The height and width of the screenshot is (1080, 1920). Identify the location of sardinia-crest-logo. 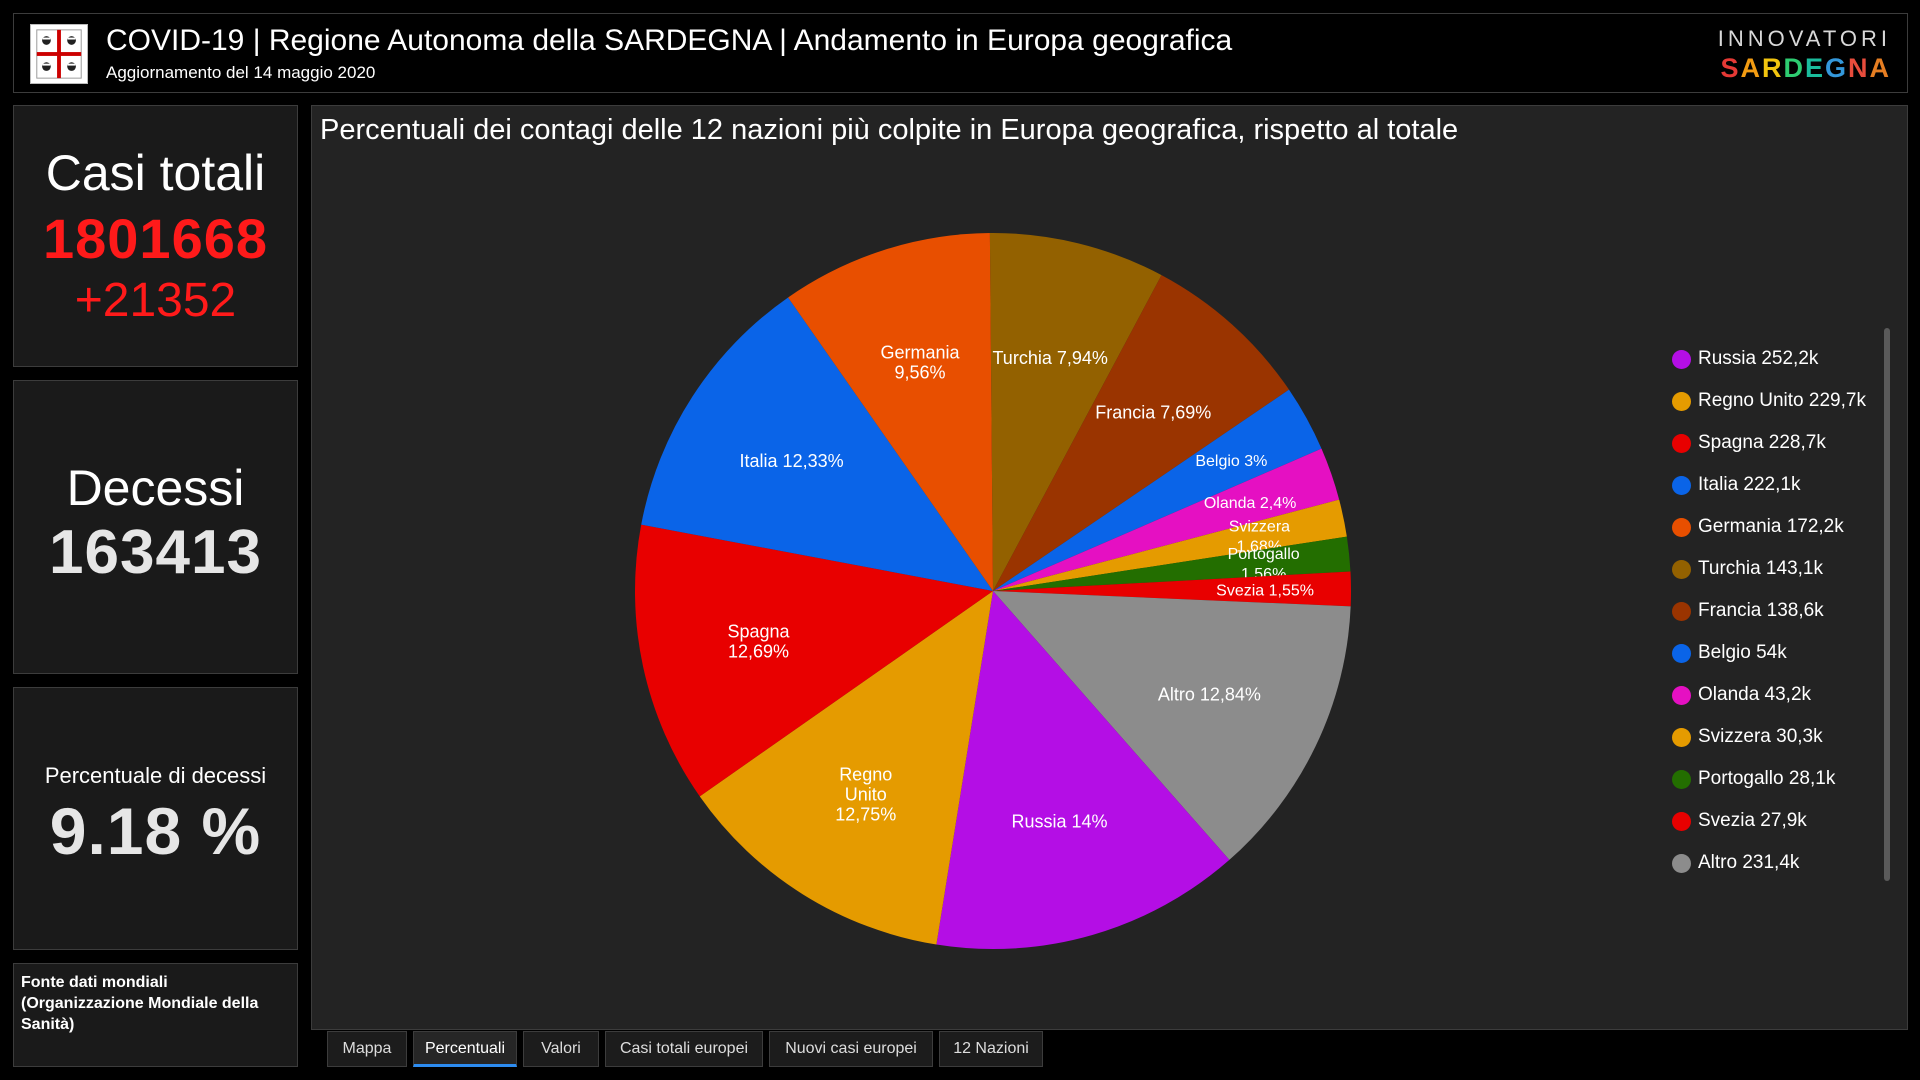
(59, 54).